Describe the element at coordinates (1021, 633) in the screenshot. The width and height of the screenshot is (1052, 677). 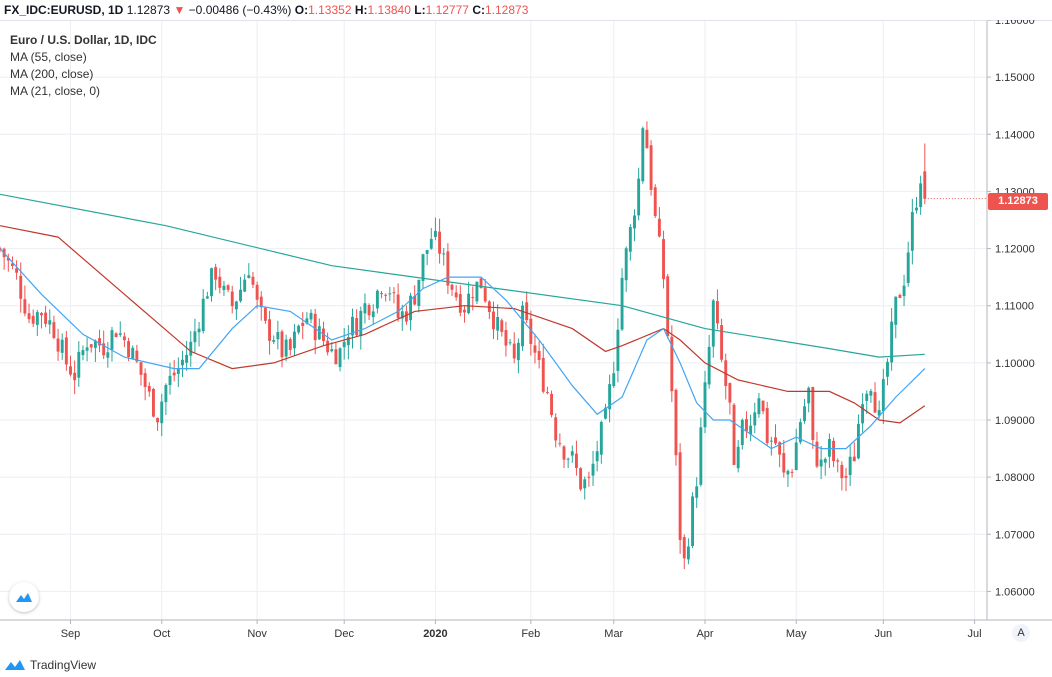
I see `auto-scale-button: A` at that location.